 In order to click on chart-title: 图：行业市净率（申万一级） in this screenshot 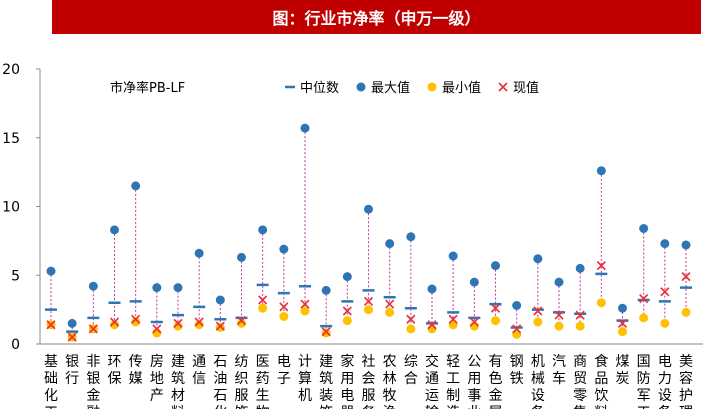, I will do `click(376, 17)`.